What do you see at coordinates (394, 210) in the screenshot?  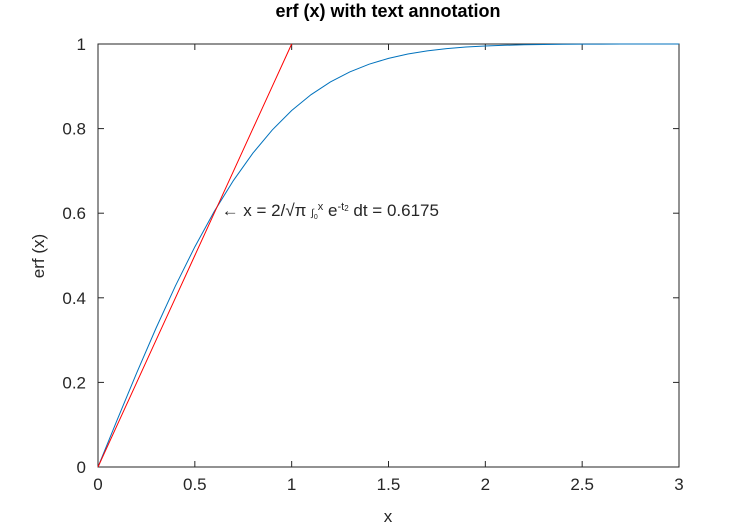 I see `annotation-part: dt = 0.6175` at bounding box center [394, 210].